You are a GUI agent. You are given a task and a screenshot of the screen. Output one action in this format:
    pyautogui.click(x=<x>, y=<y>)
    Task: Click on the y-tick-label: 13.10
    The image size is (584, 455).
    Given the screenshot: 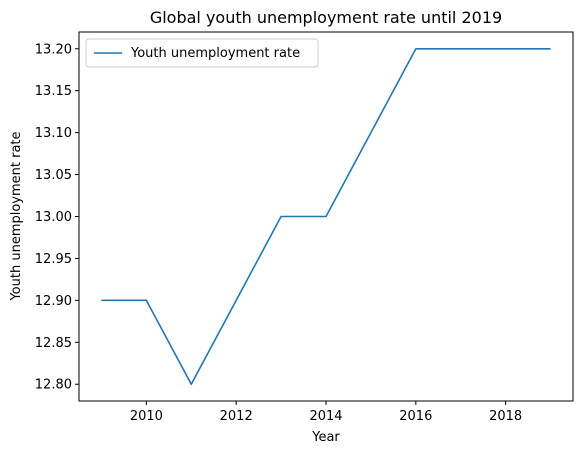 What is the action you would take?
    pyautogui.click(x=53, y=133)
    